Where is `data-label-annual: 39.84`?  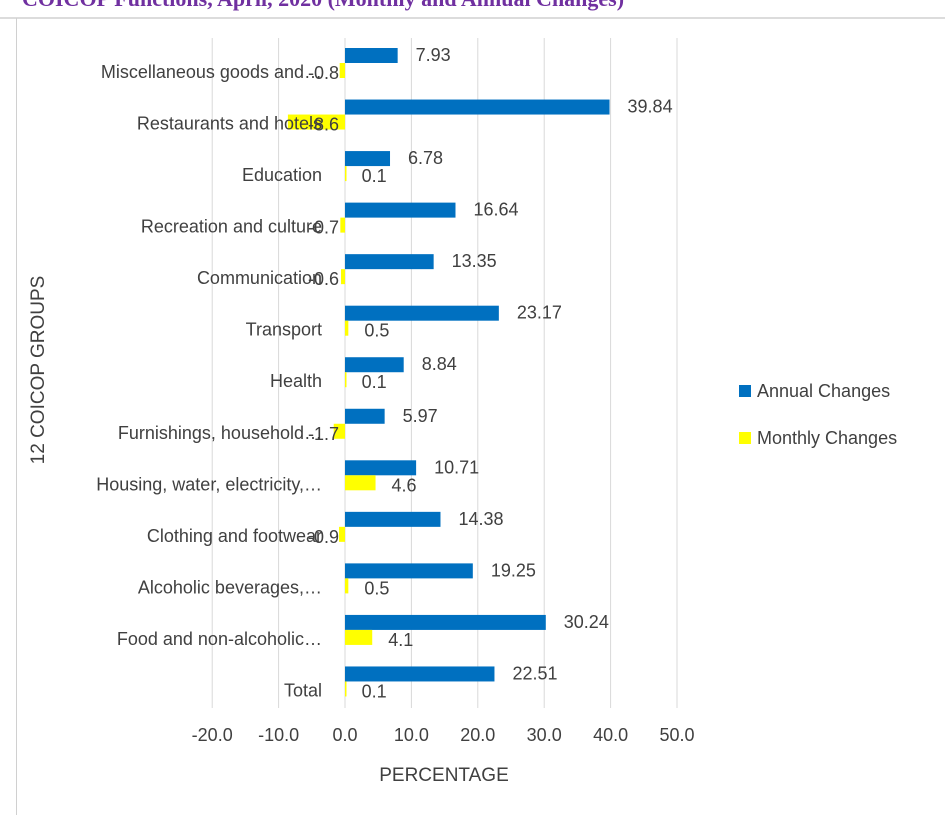
data-label-annual: 39.84 is located at coordinates (650, 107).